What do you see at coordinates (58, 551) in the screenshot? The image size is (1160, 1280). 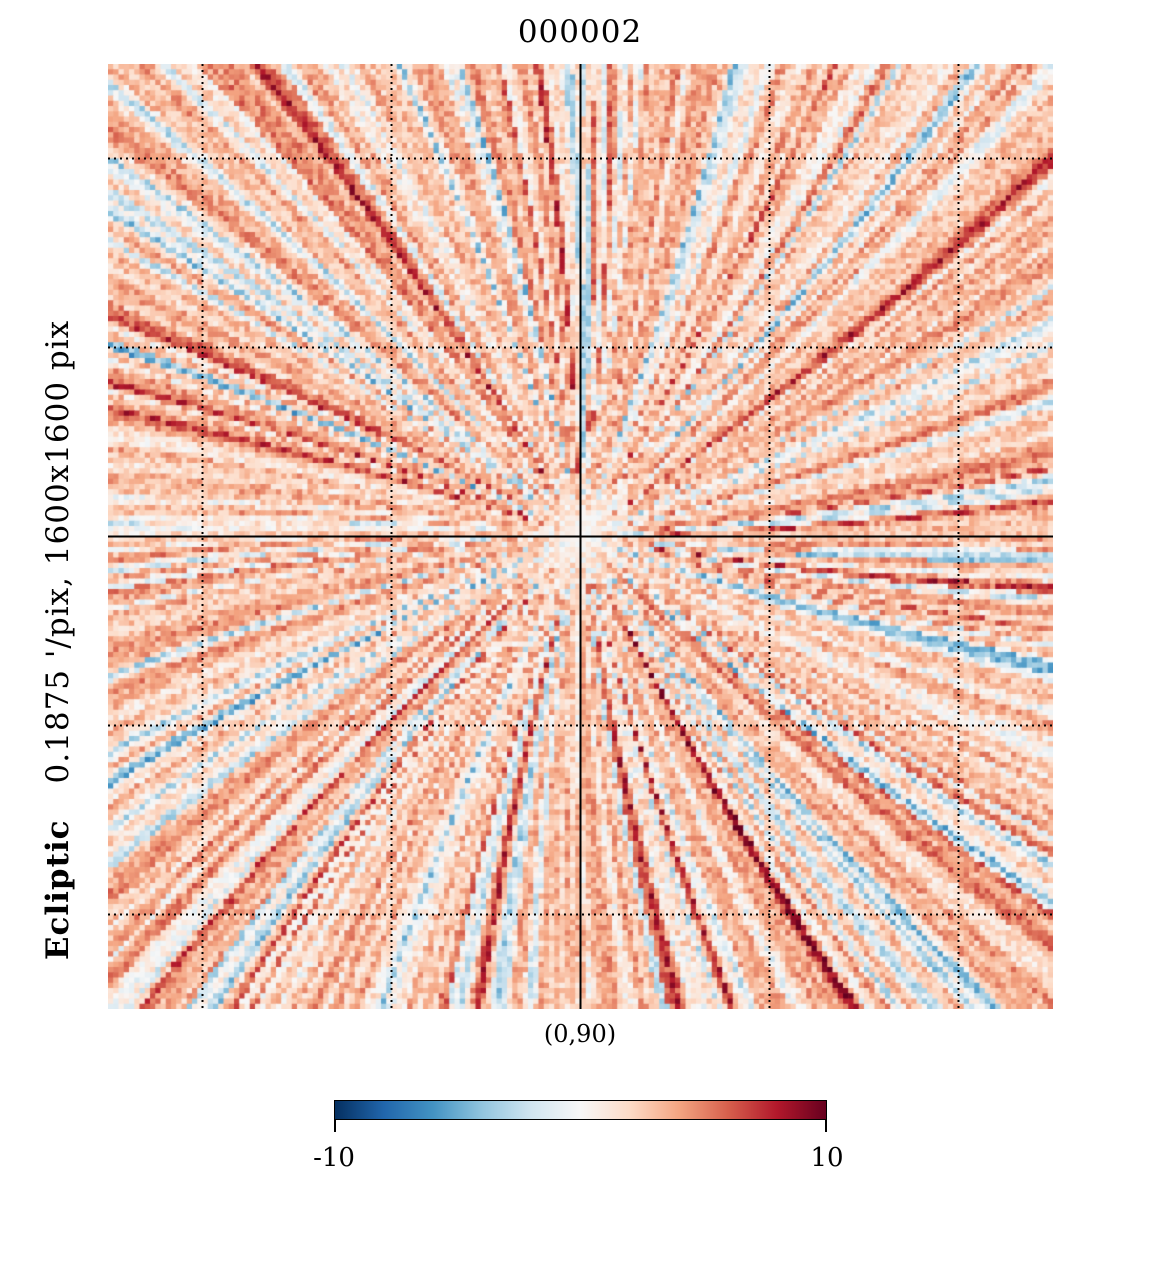 I see `resolution-label: 0.1875 '/pix, 1600x1600 pix` at bounding box center [58, 551].